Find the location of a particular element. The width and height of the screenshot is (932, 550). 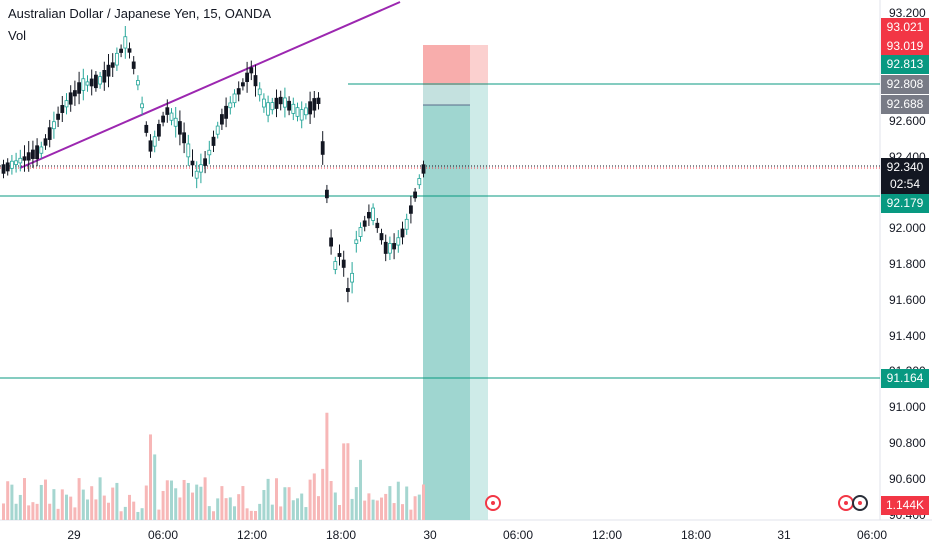

time-tick-label: 12:00 is located at coordinates (607, 535).